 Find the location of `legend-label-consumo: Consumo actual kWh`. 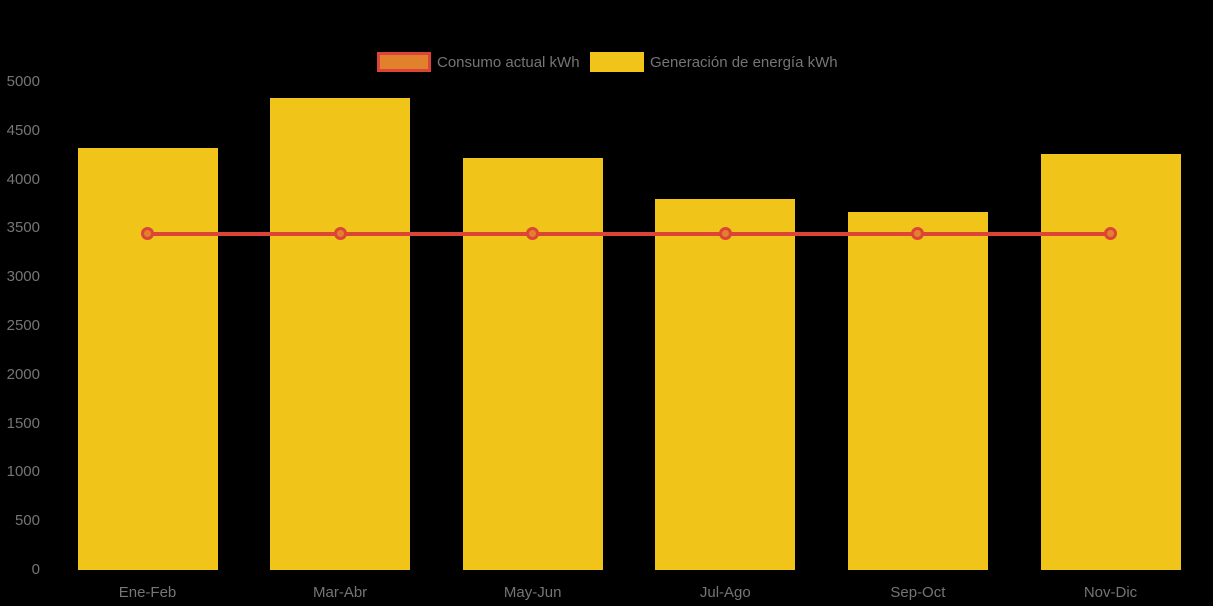

legend-label-consumo: Consumo actual kWh is located at coordinates (508, 62).